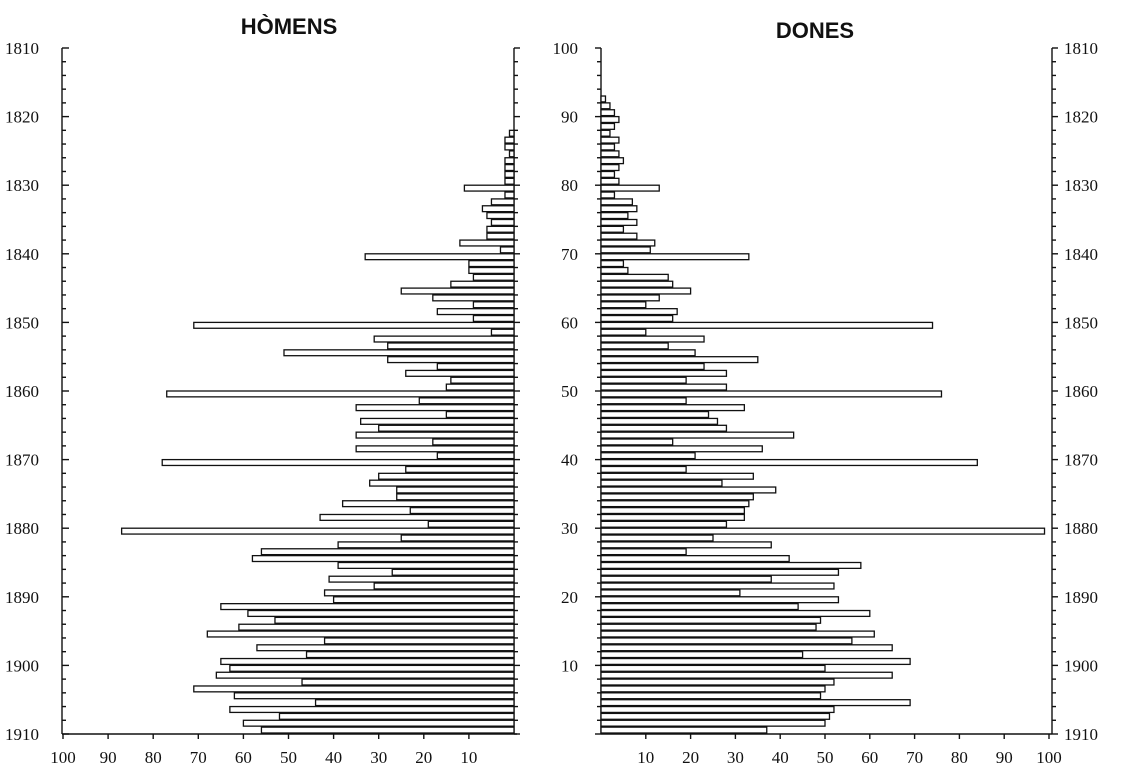 Image resolution: width=1126 pixels, height=774 pixels. What do you see at coordinates (22, 117) in the screenshot?
I see `left-y-tick-label: 1820` at bounding box center [22, 117].